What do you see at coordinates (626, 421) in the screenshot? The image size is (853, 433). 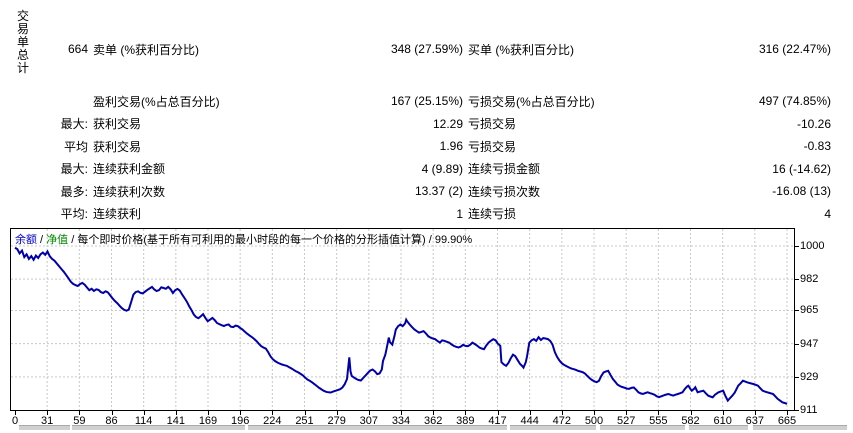 I see `x-tick-label: 527` at bounding box center [626, 421].